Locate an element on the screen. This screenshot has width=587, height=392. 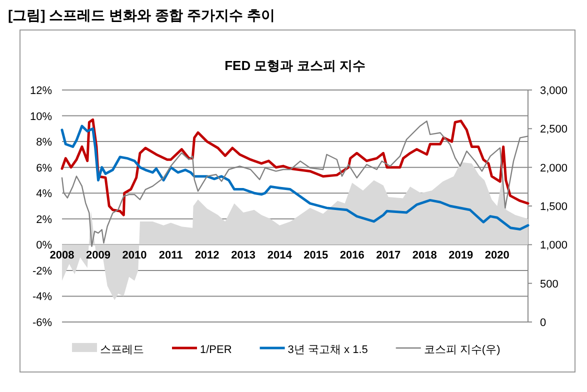
x-tick-label: 2008 is located at coordinates (62, 256).